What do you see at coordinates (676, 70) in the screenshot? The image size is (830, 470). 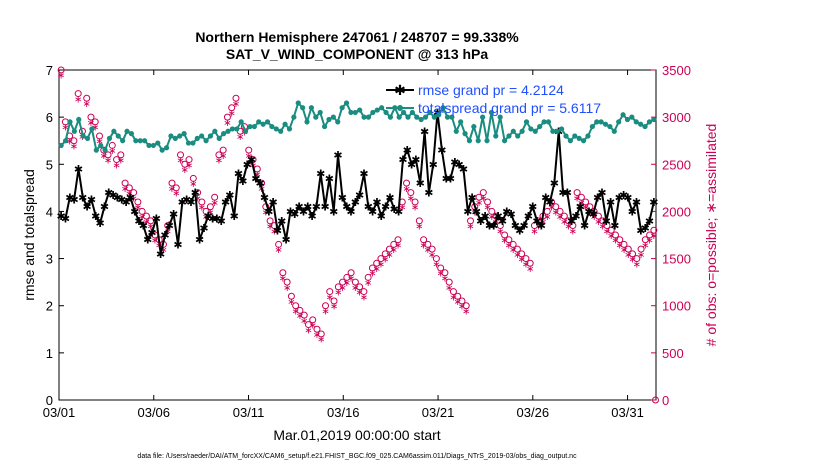 I see `y-right-tick-label: 3500` at bounding box center [676, 70].